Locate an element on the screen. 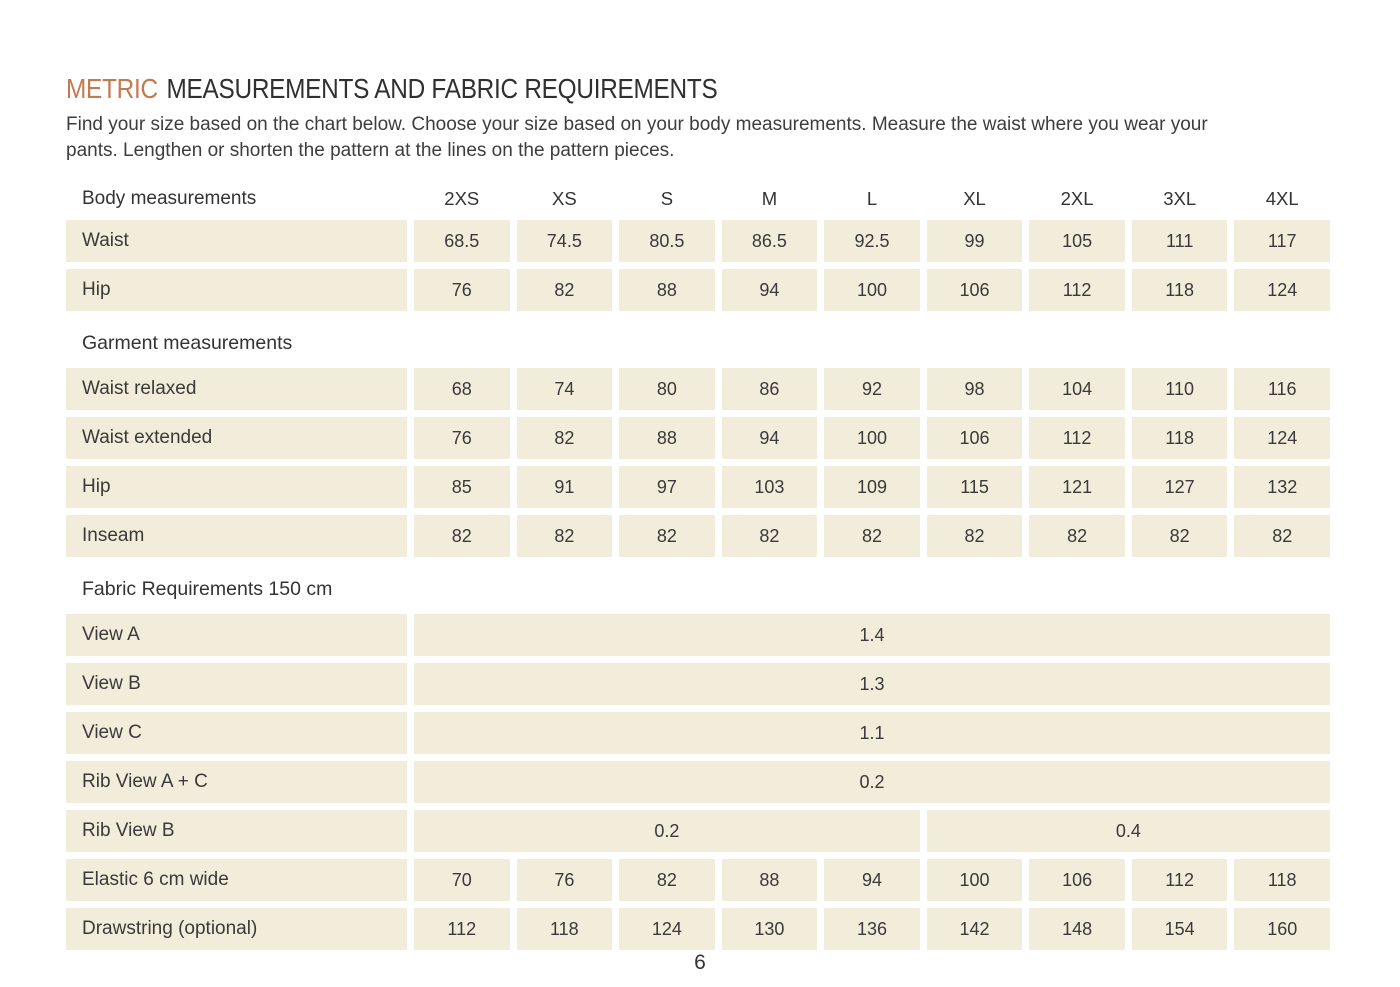  size-column-header: M is located at coordinates (769, 198).